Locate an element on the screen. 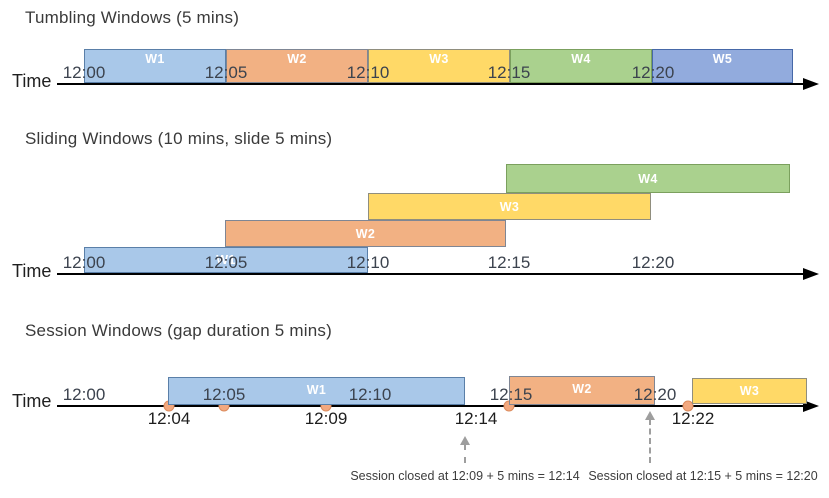  session-closed-caption: Session closed at 12:09 + 5 mins = 12:14 is located at coordinates (465, 476).